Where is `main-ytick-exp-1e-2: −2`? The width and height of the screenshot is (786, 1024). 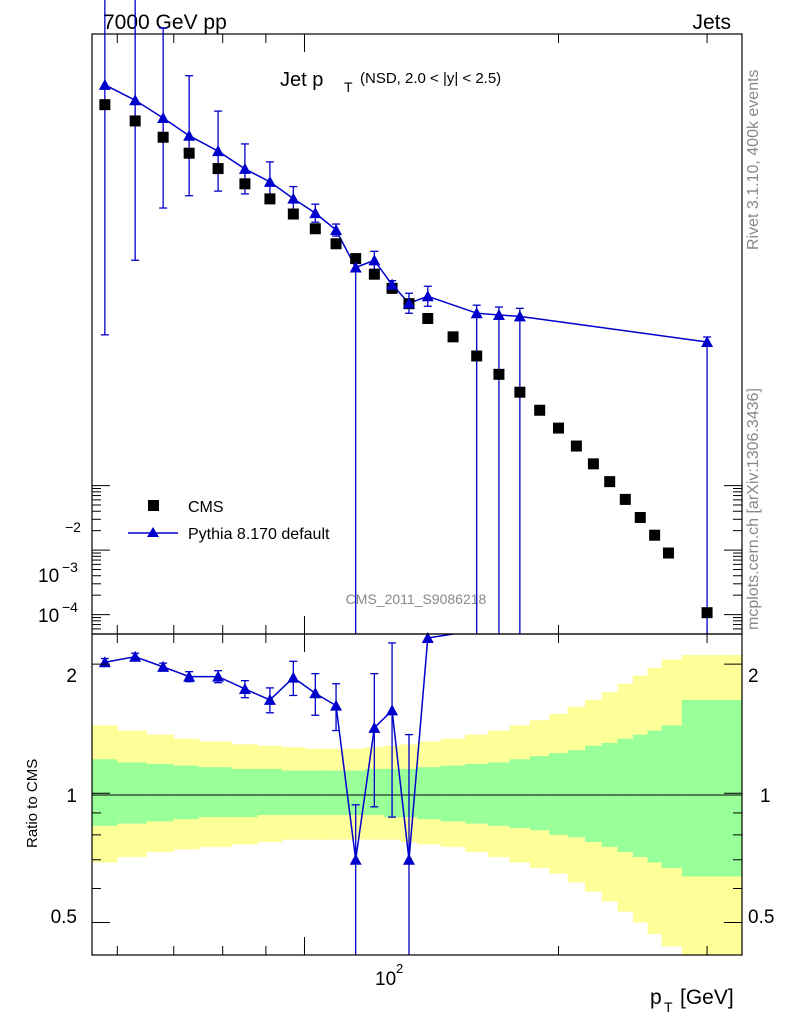 main-ytick-exp-1e-2: −2 is located at coordinates (73, 527).